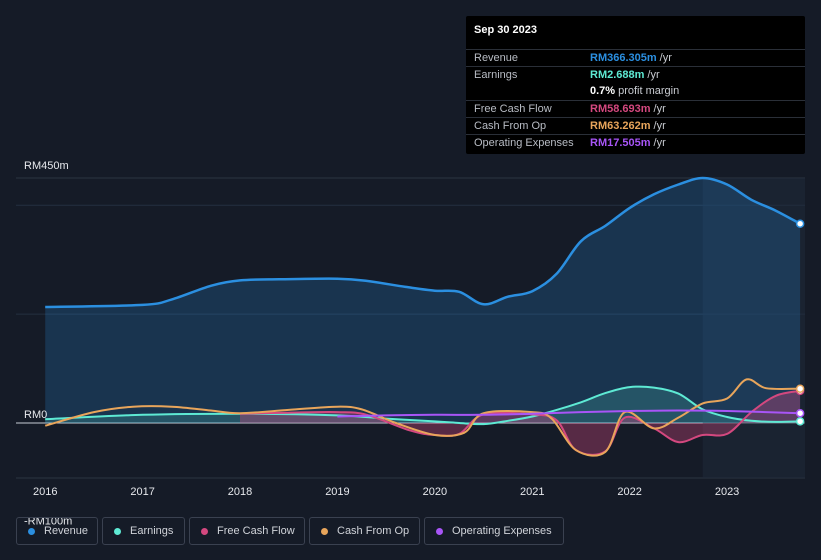 The height and width of the screenshot is (560, 821). Describe the element at coordinates (496, 75) in the screenshot. I see `tooltip-label: Earnings` at that location.